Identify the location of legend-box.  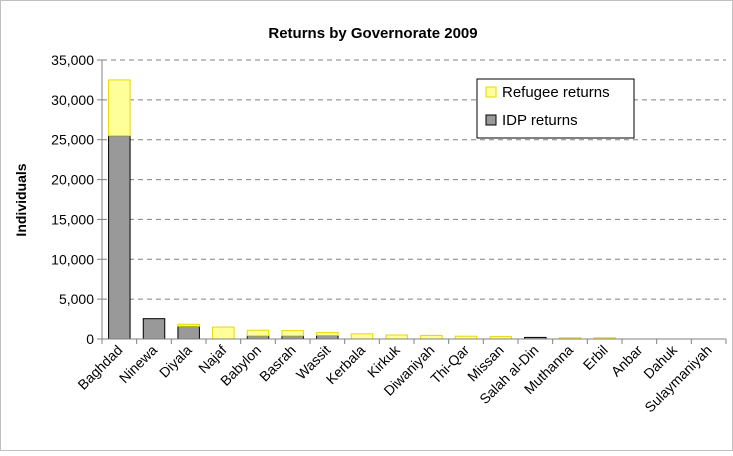
(555, 108).